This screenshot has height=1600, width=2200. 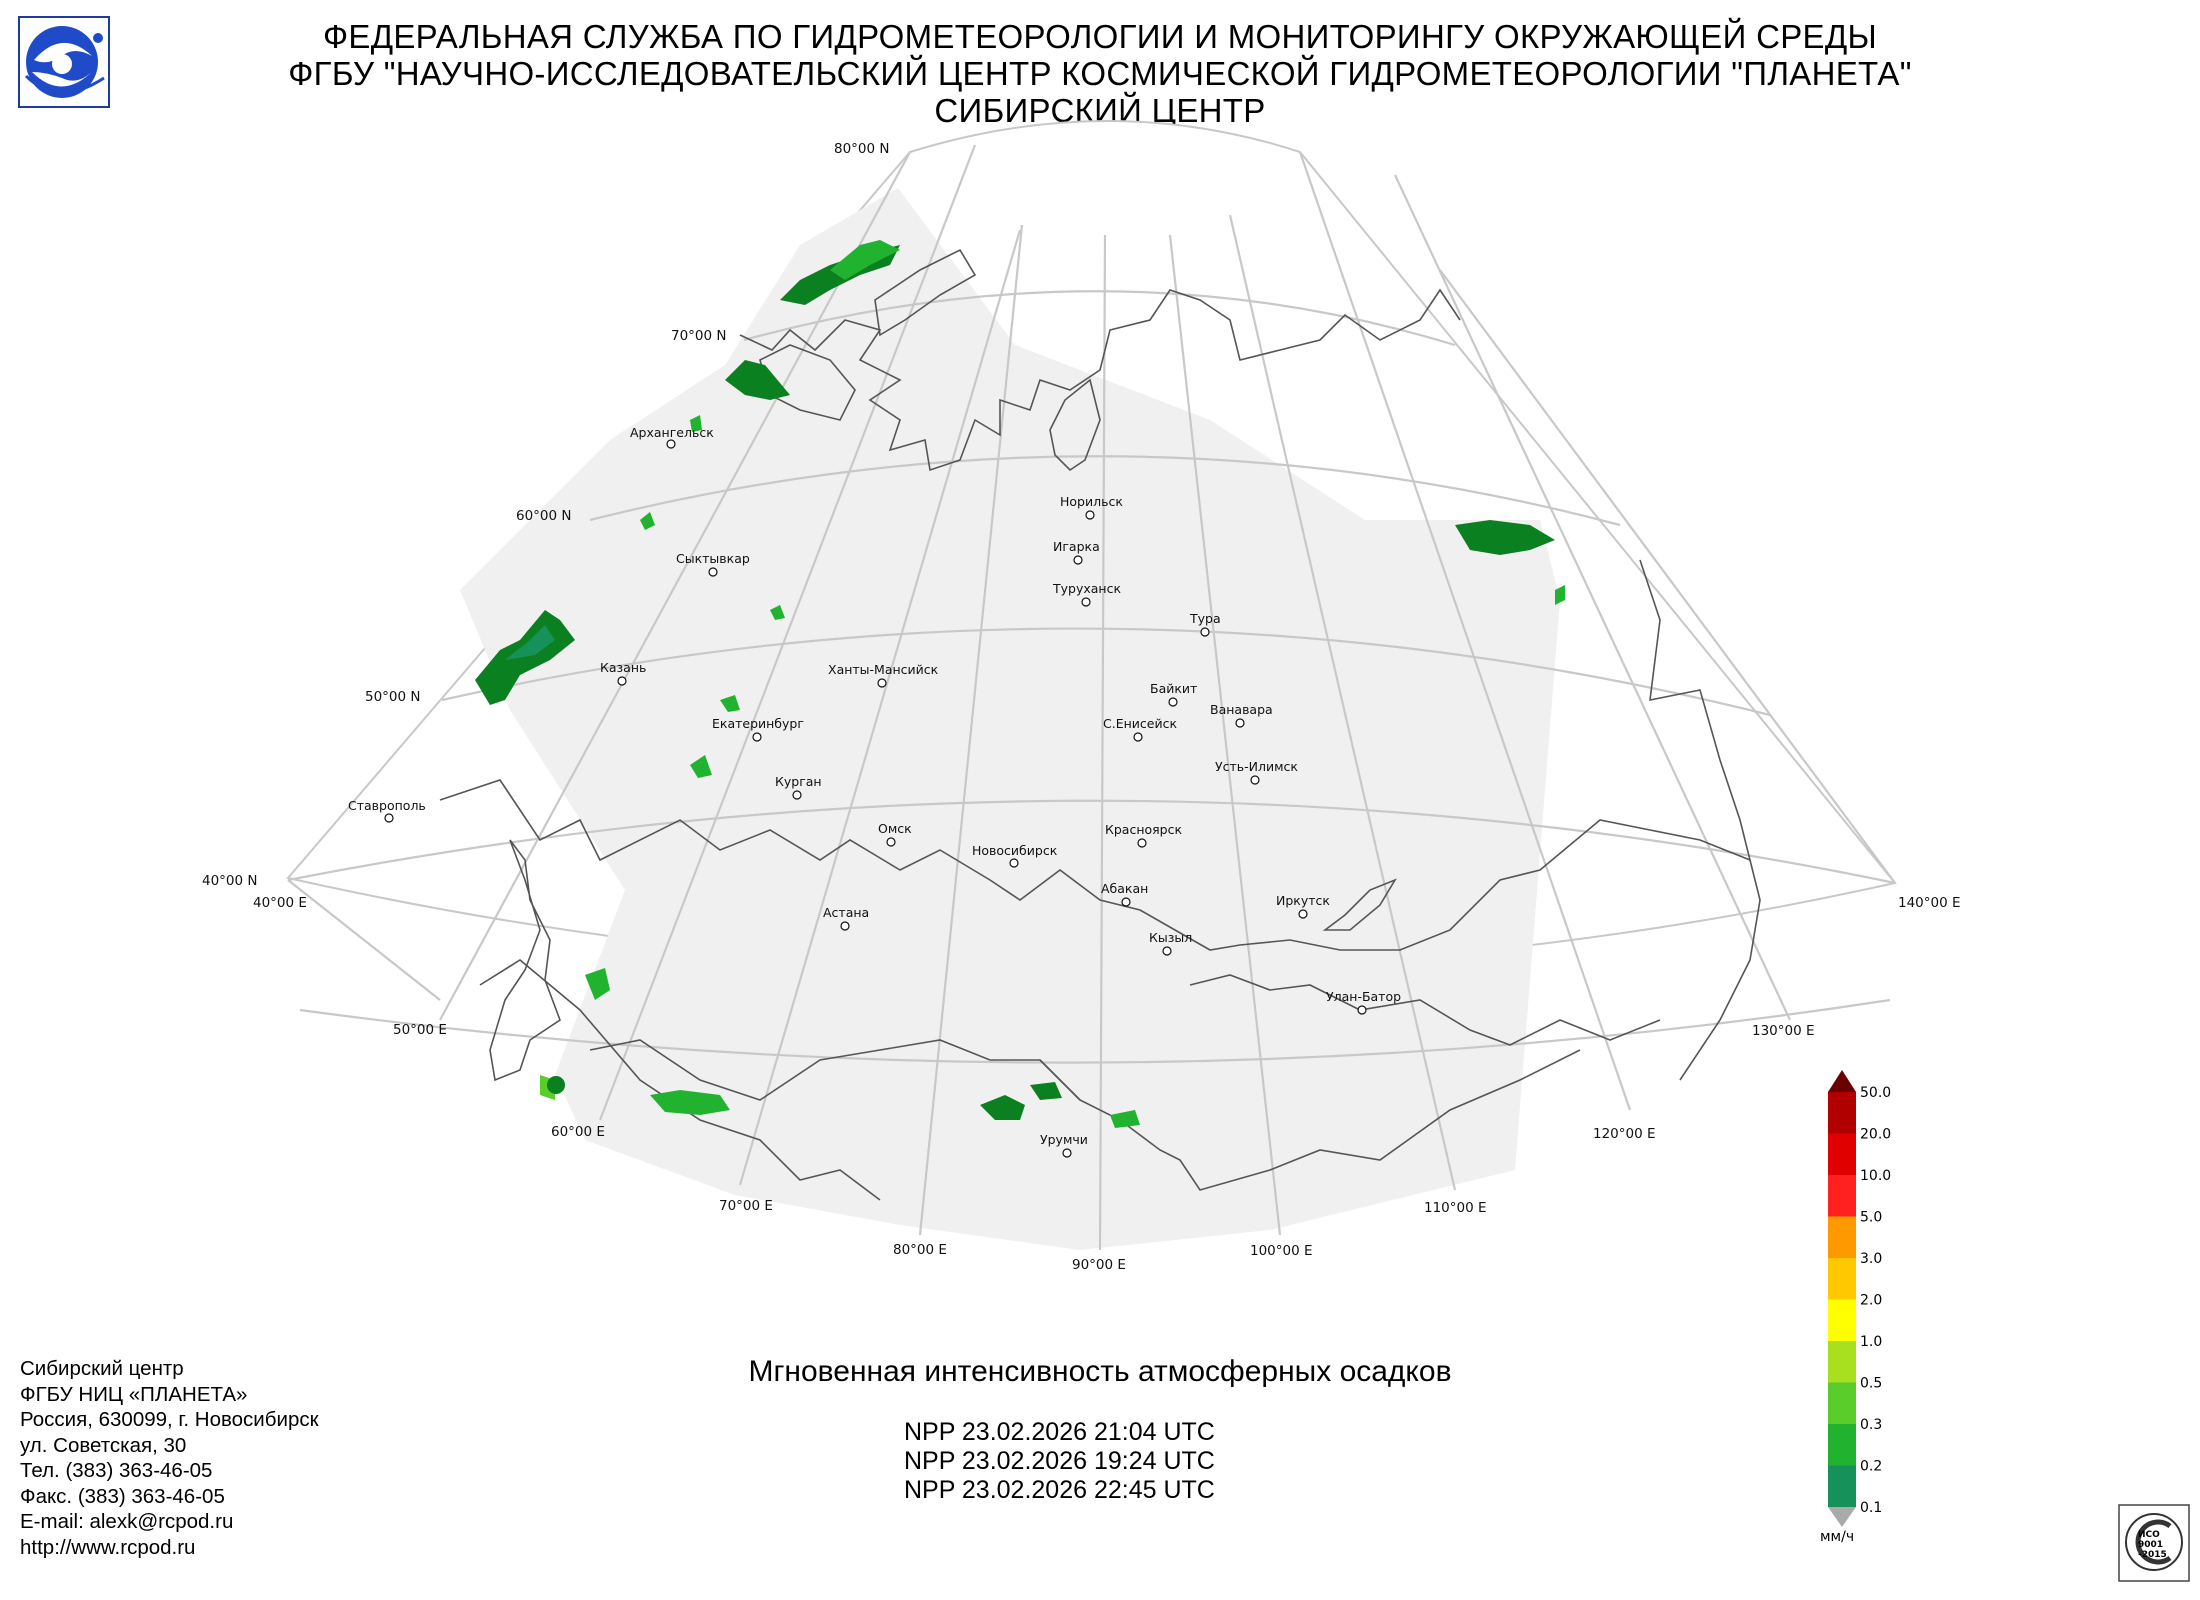 I want to click on lat-label: 80°00 N, so click(x=862, y=149).